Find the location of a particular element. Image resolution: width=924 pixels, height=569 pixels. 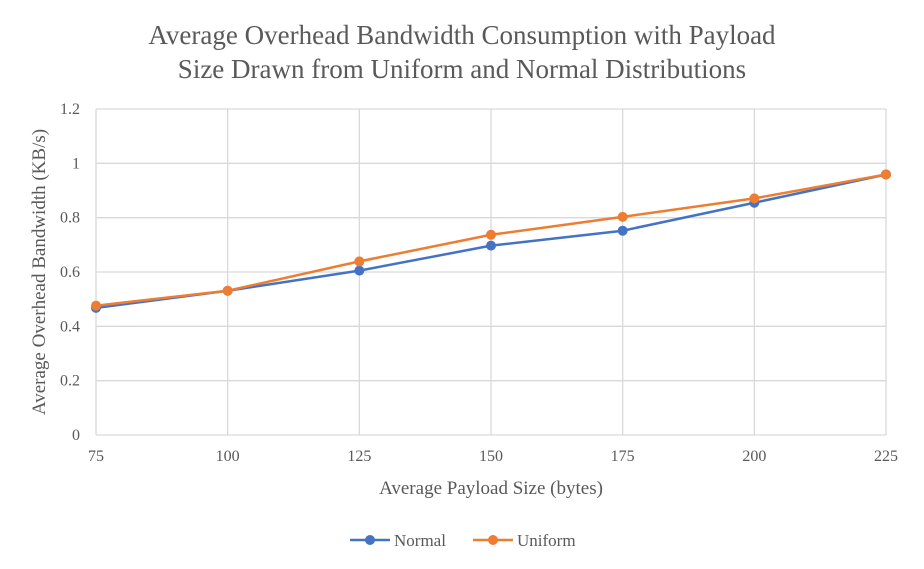

y-tick-label: 1.2 is located at coordinates (70, 109).